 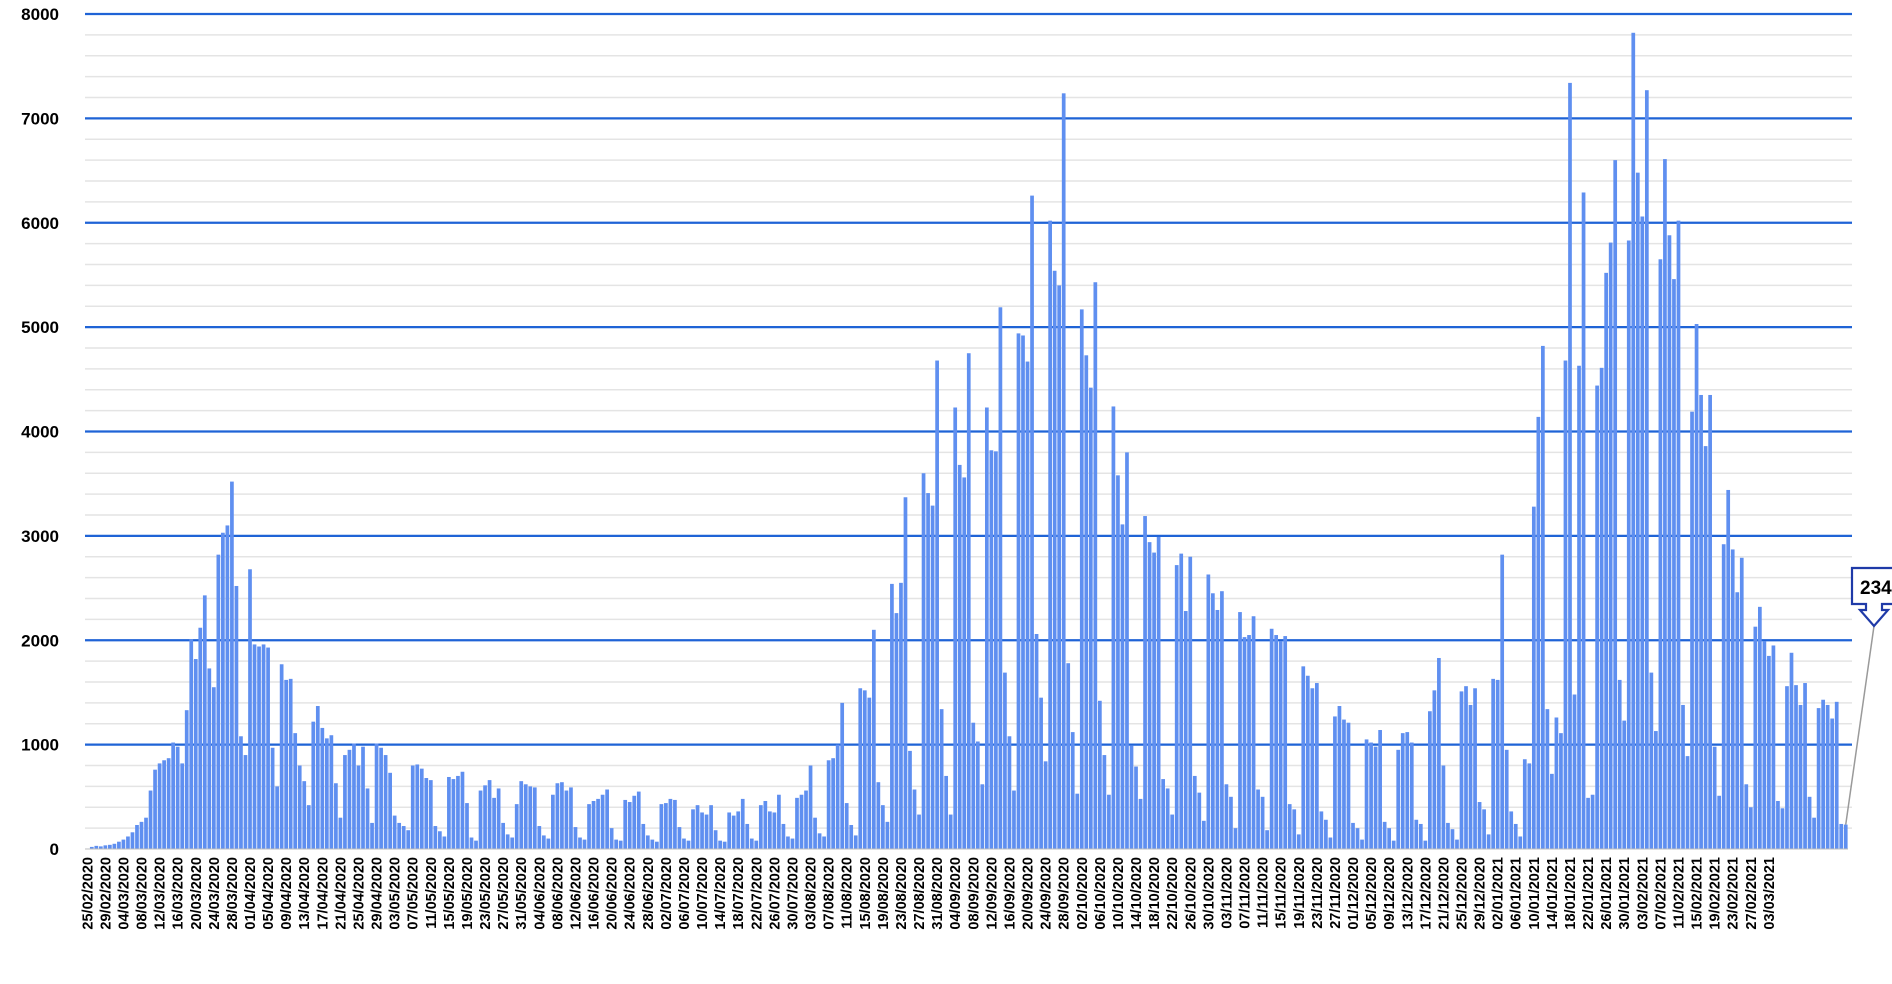 What do you see at coordinates (215, 893) in the screenshot?
I see `x-tick-label: 24/03/2020` at bounding box center [215, 893].